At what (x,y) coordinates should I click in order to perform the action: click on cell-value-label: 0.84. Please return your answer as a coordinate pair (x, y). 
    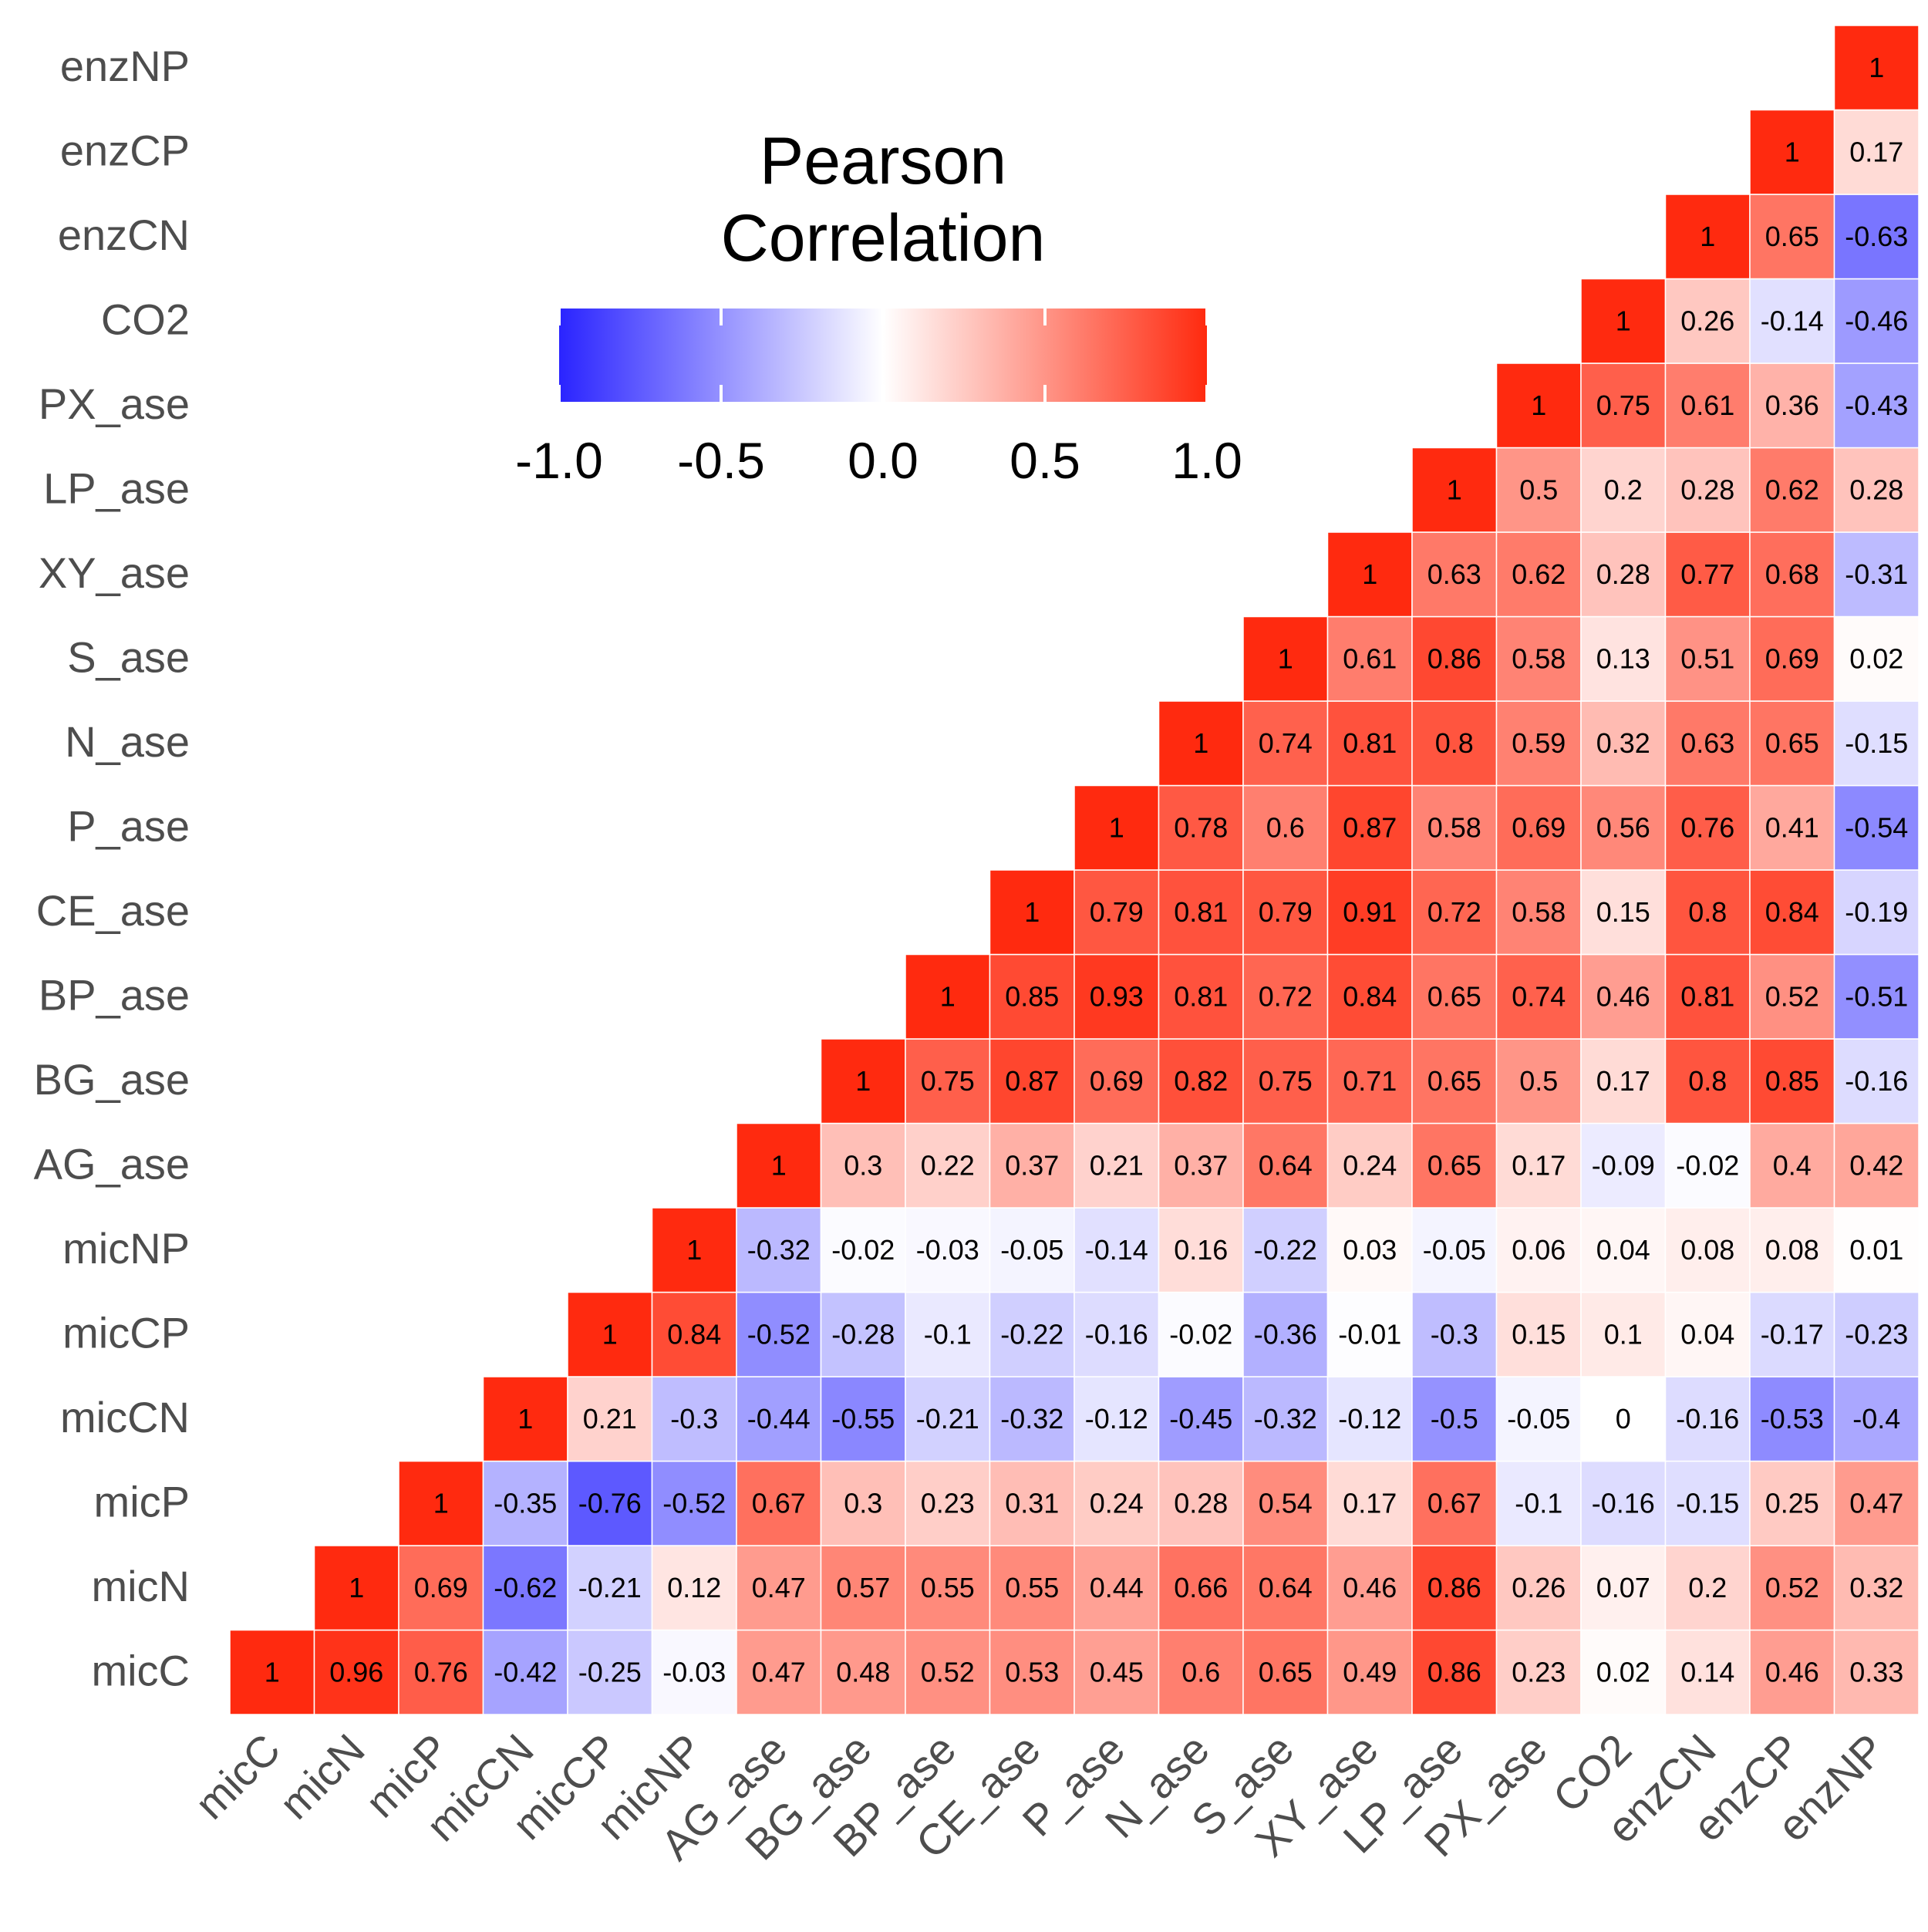
    Looking at the image, I should click on (694, 1334).